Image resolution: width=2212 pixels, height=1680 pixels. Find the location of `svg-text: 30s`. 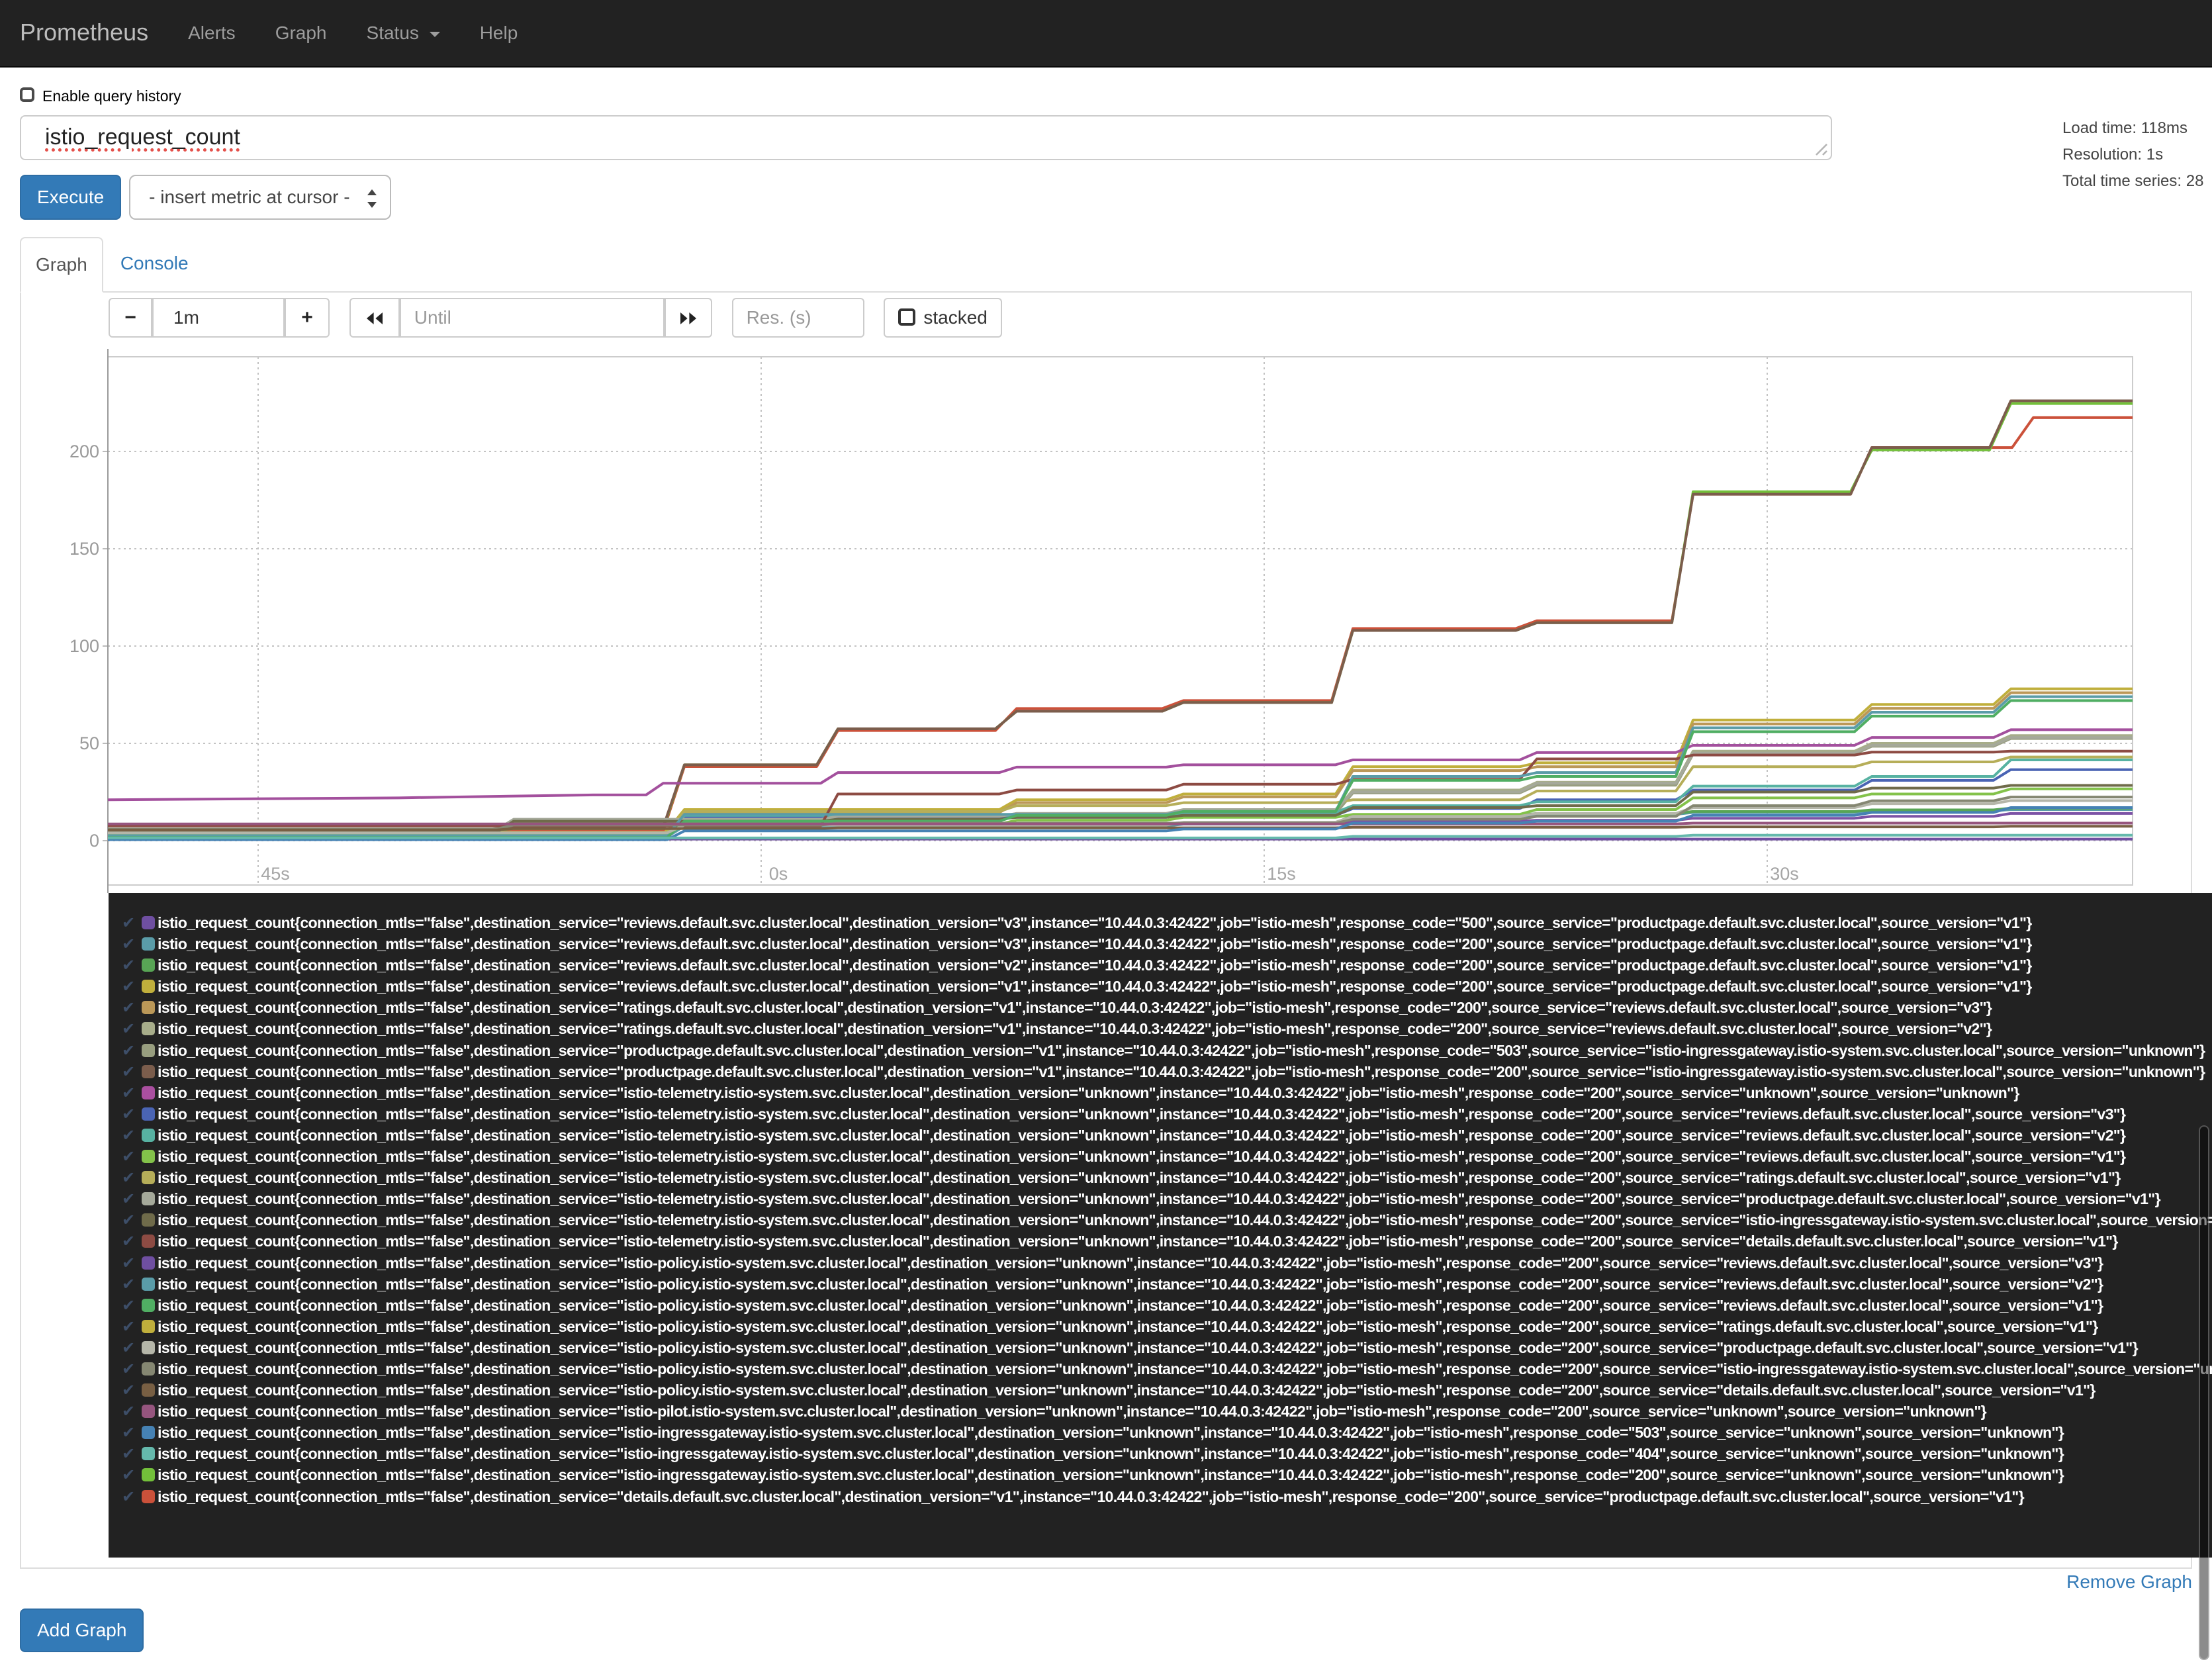

svg-text: 30s is located at coordinates (1784, 874).